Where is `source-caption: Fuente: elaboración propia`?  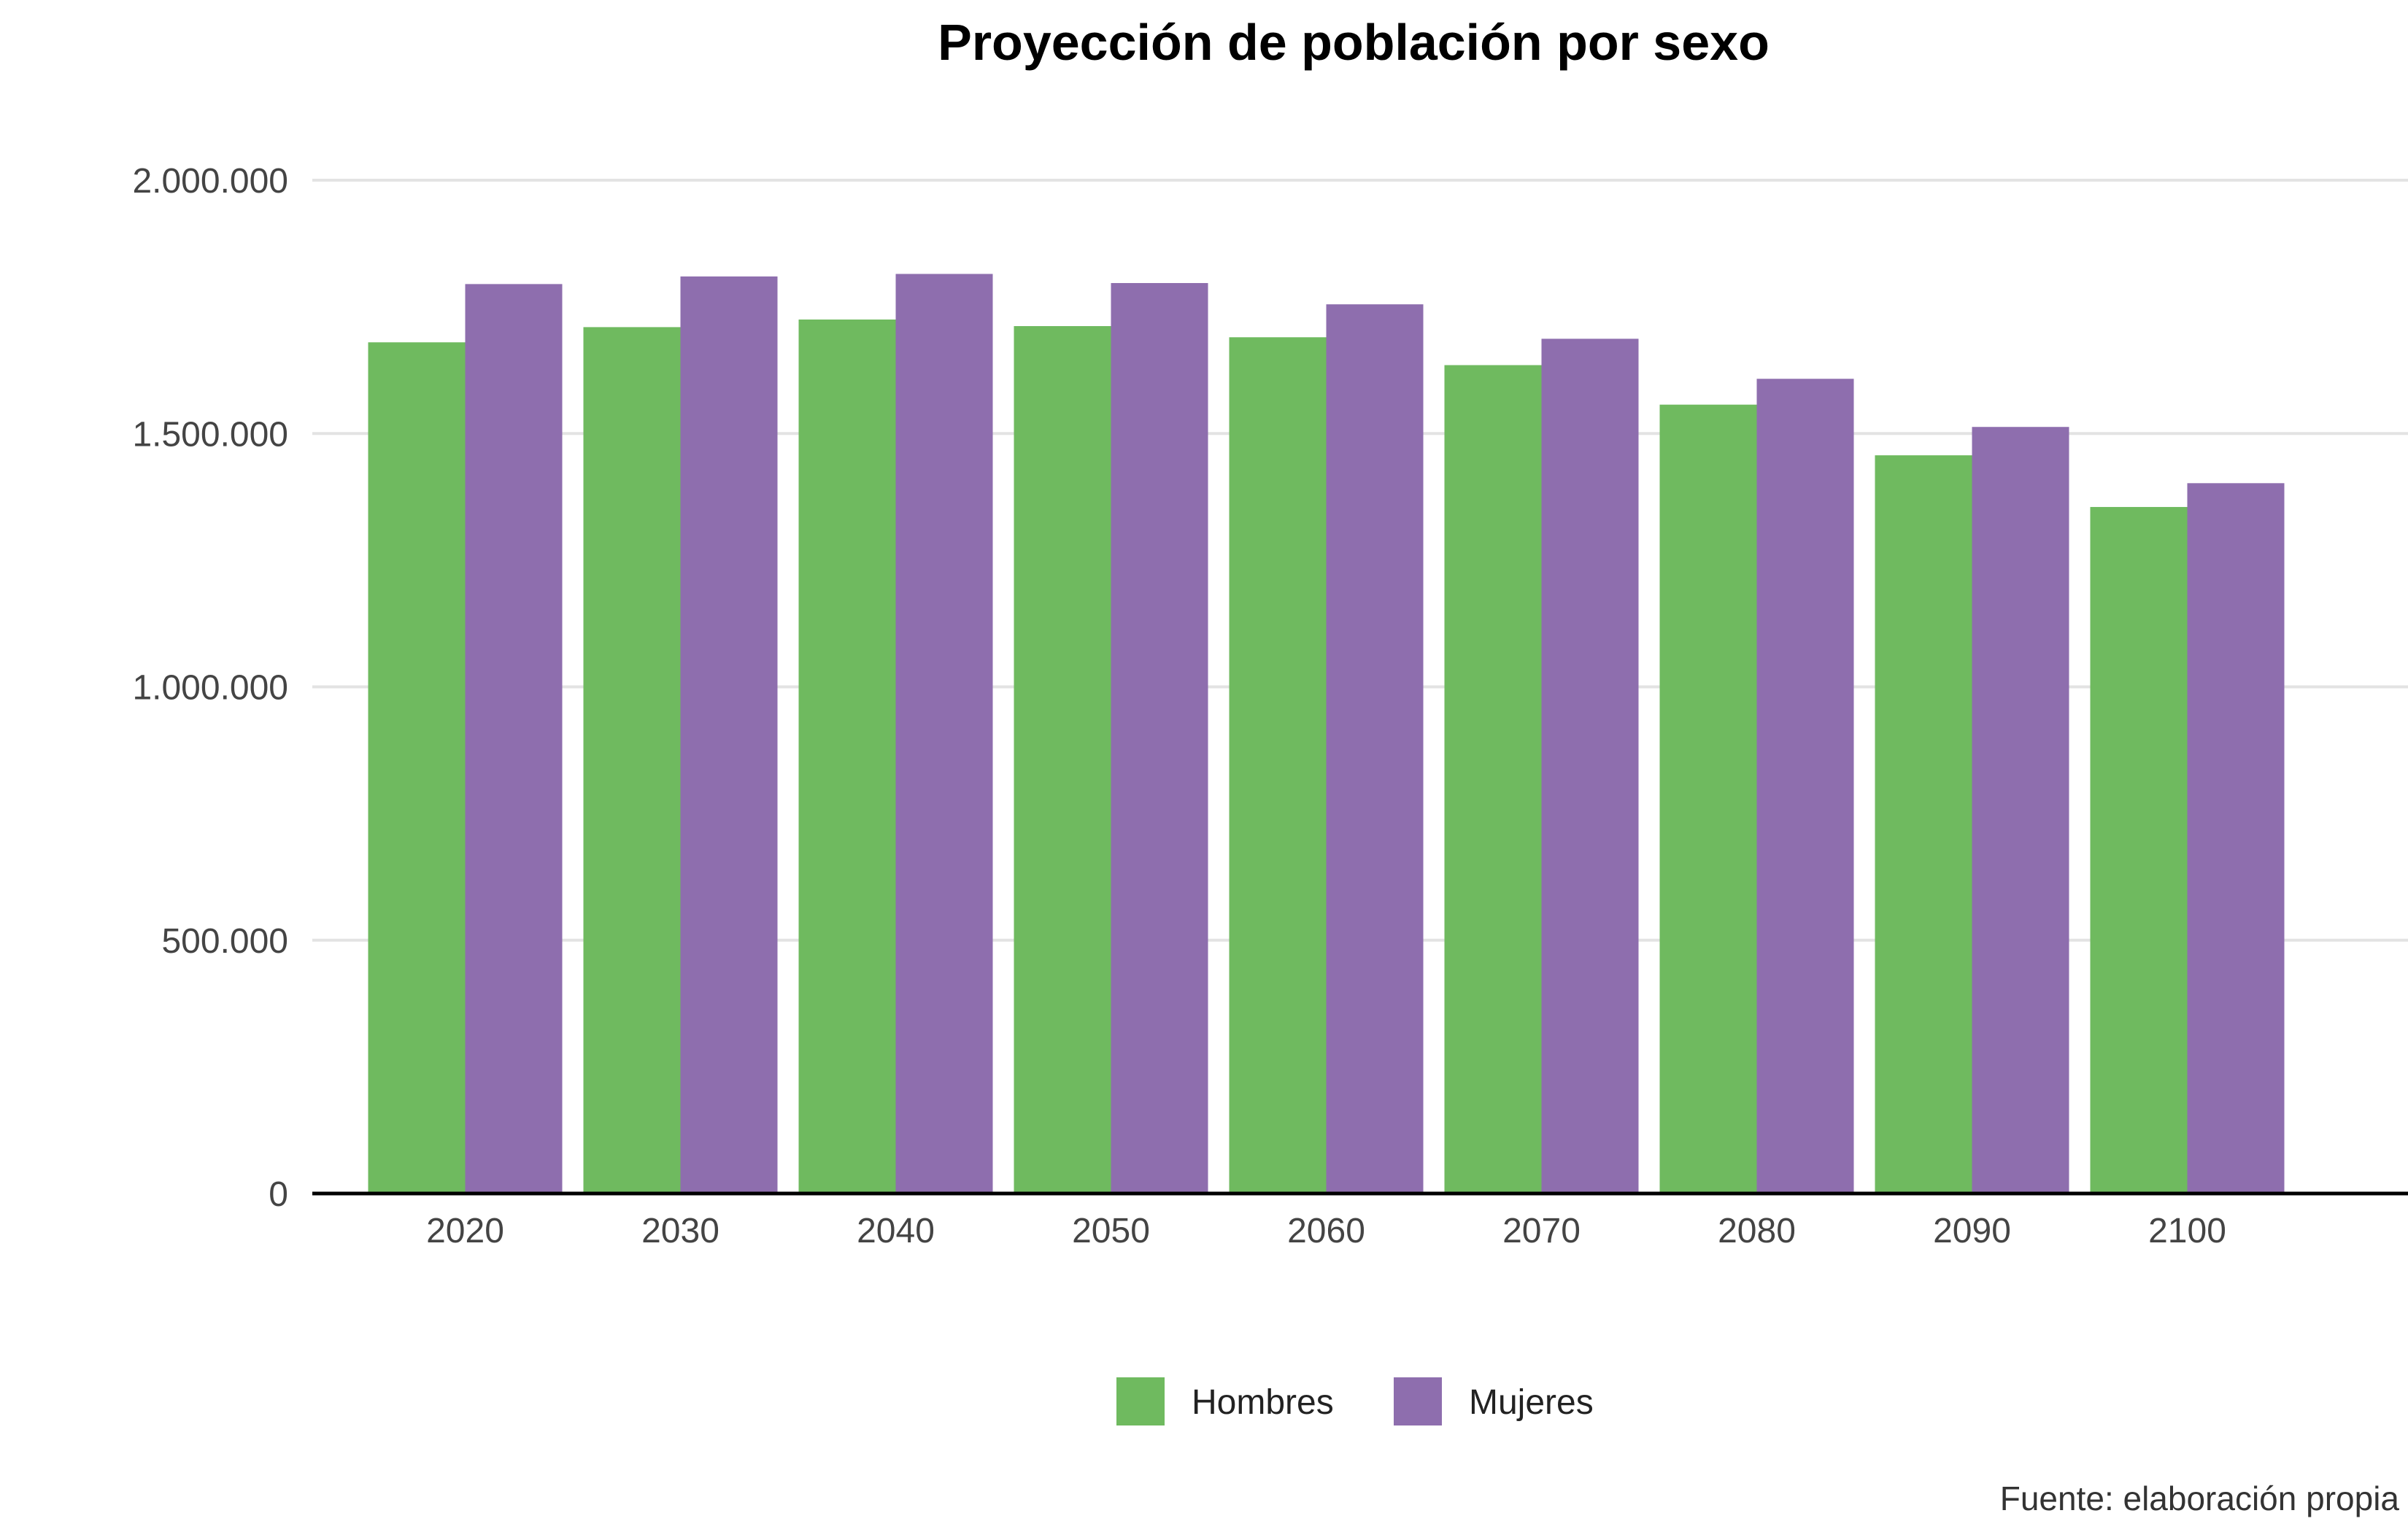 source-caption: Fuente: elaboración propia is located at coordinates (2200, 1498).